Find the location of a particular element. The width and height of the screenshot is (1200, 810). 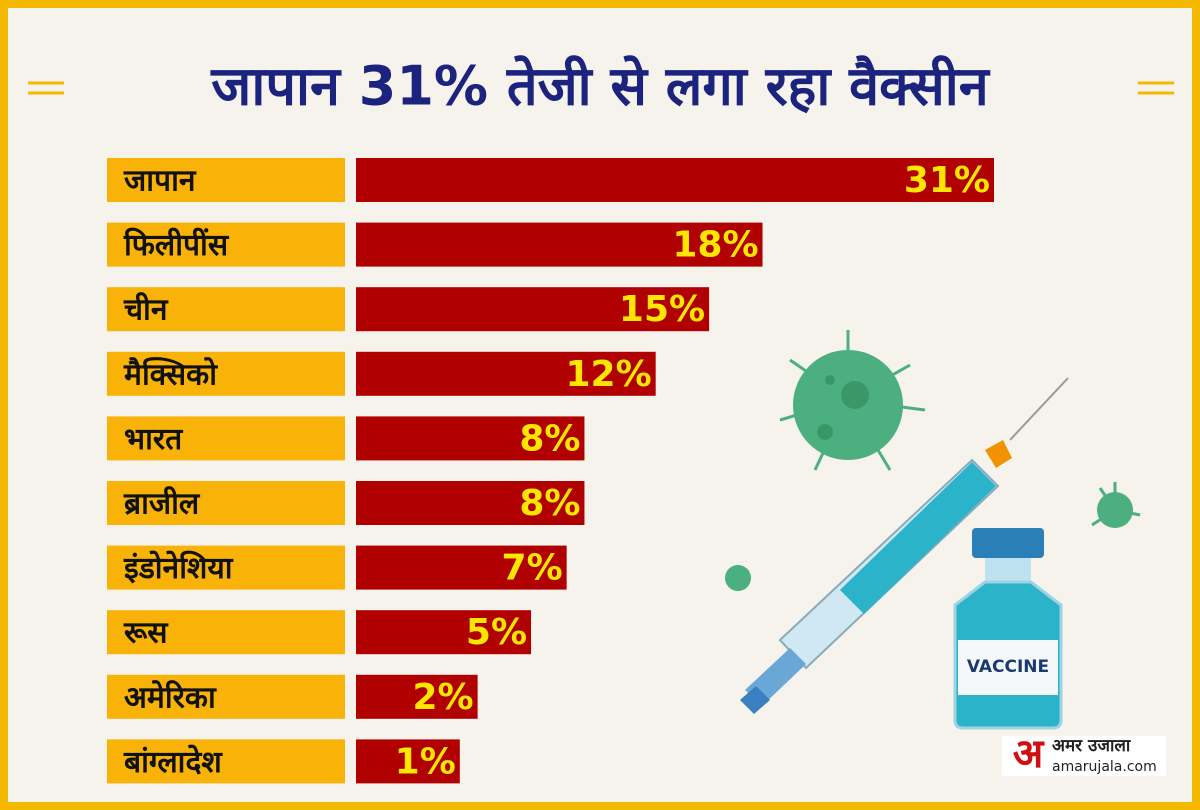

category-label: भारत is located at coordinates (154, 439).